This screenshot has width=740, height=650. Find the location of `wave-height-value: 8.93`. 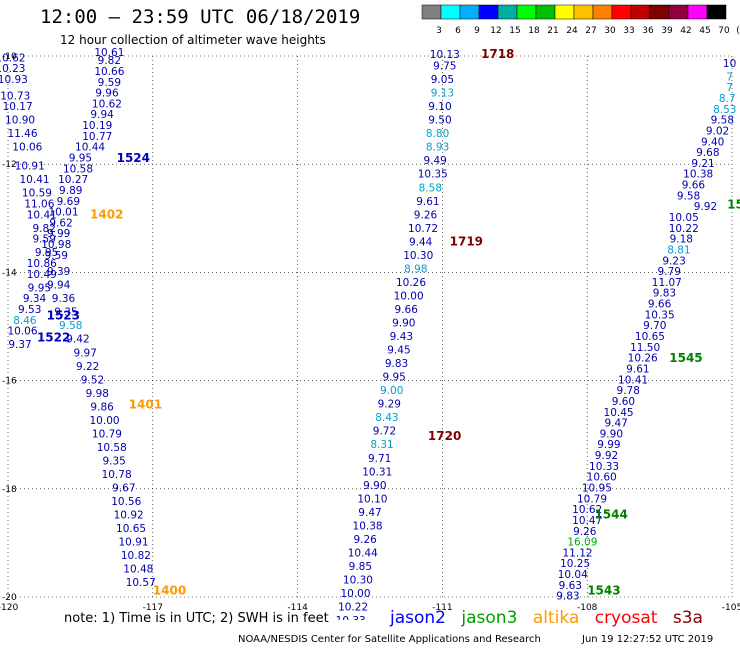

wave-height-value: 8.93 is located at coordinates (437, 148).